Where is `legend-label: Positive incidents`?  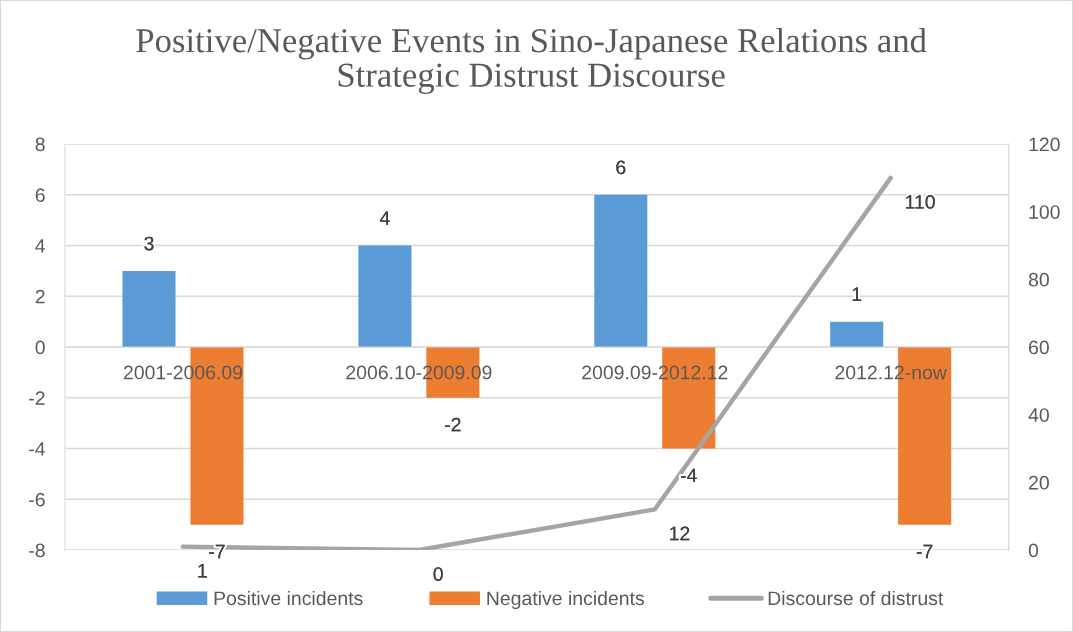
legend-label: Positive incidents is located at coordinates (288, 598).